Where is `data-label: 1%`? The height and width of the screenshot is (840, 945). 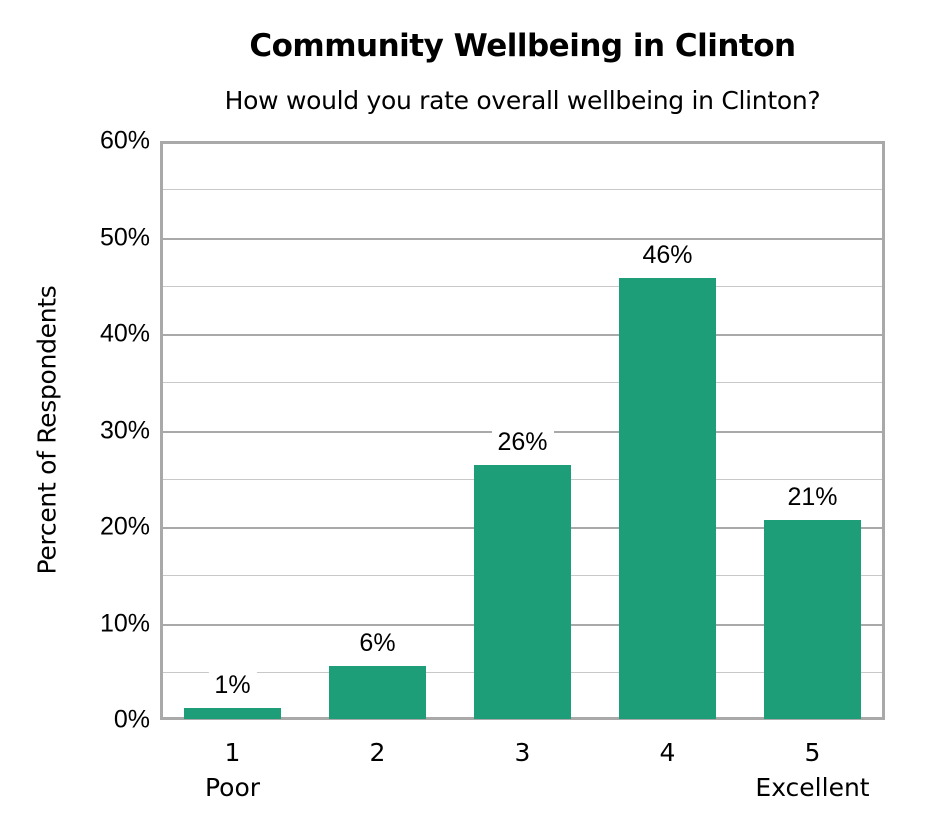 data-label: 1% is located at coordinates (232, 686).